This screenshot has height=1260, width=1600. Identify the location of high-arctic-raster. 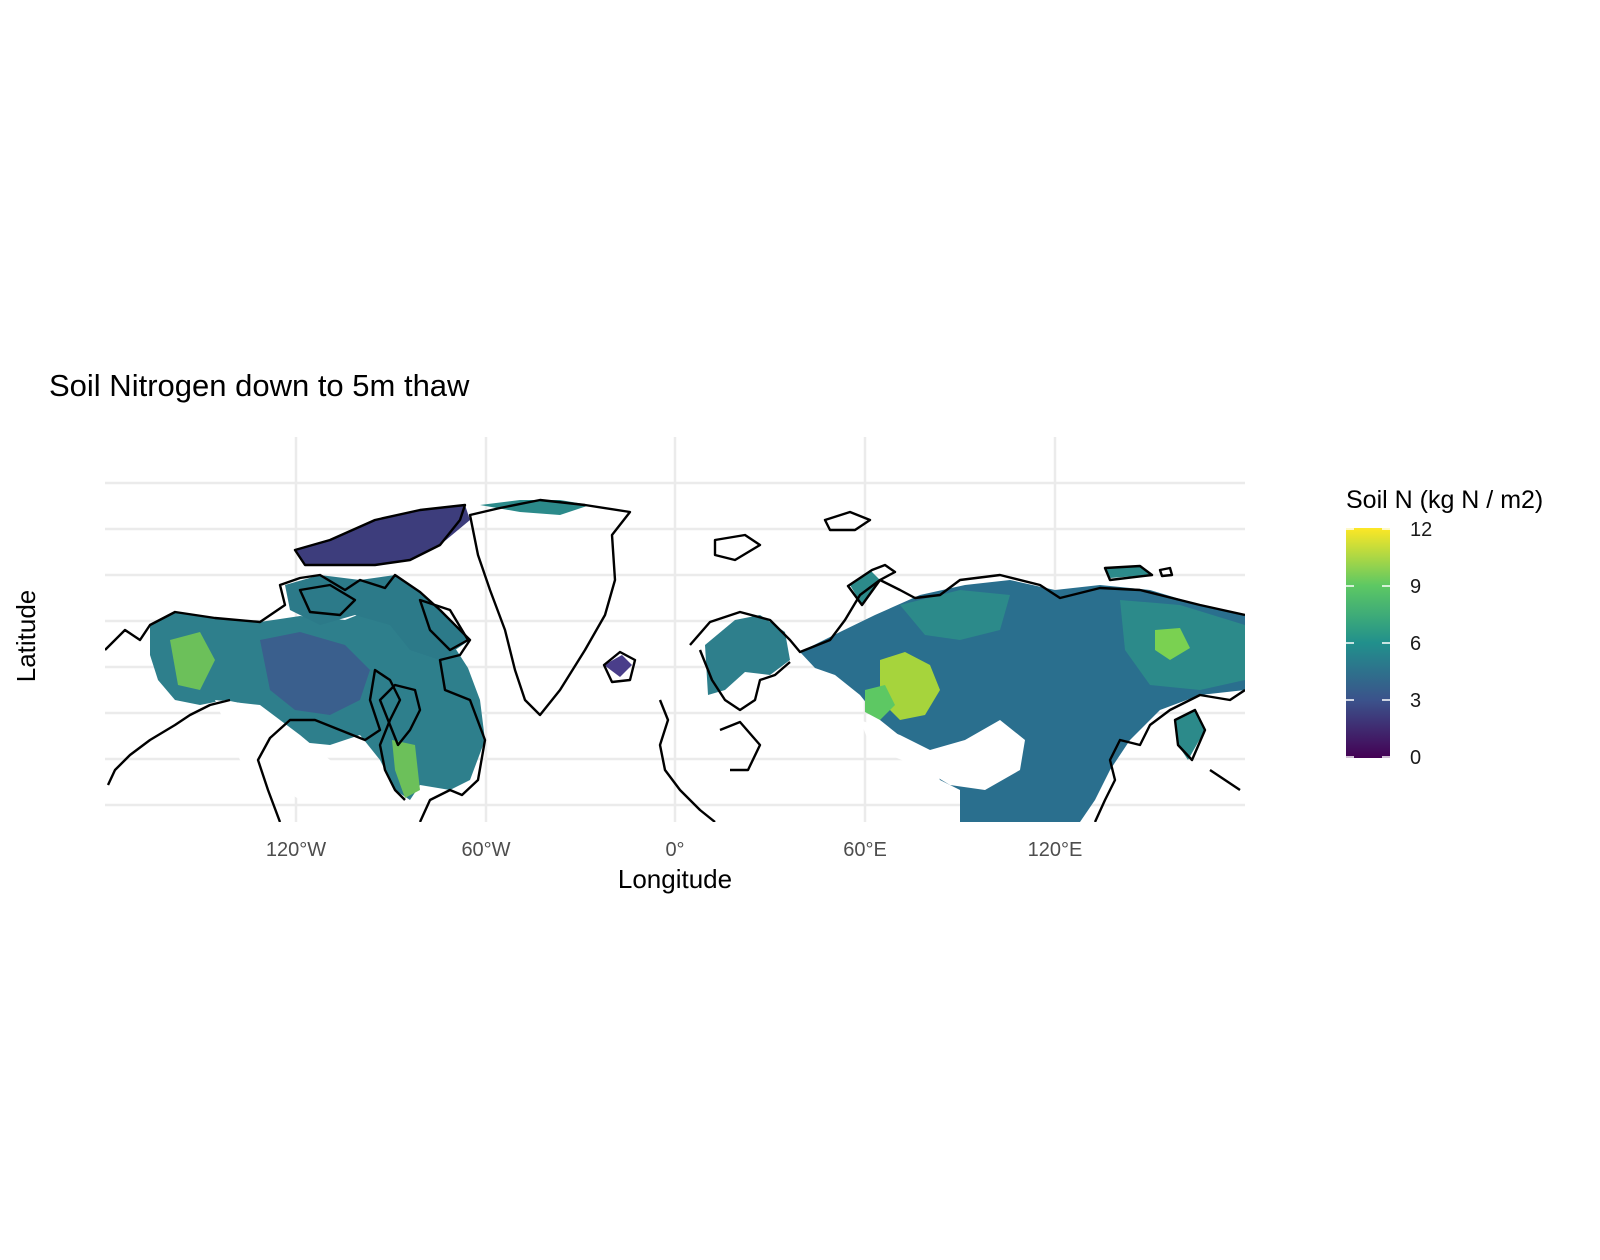
(382, 535).